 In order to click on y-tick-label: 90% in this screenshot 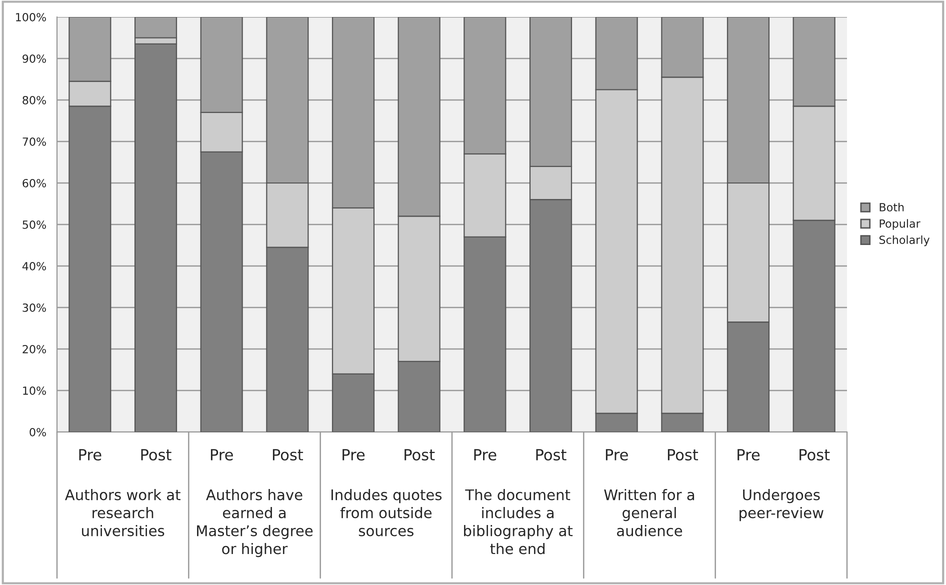, I will do `click(34, 58)`.